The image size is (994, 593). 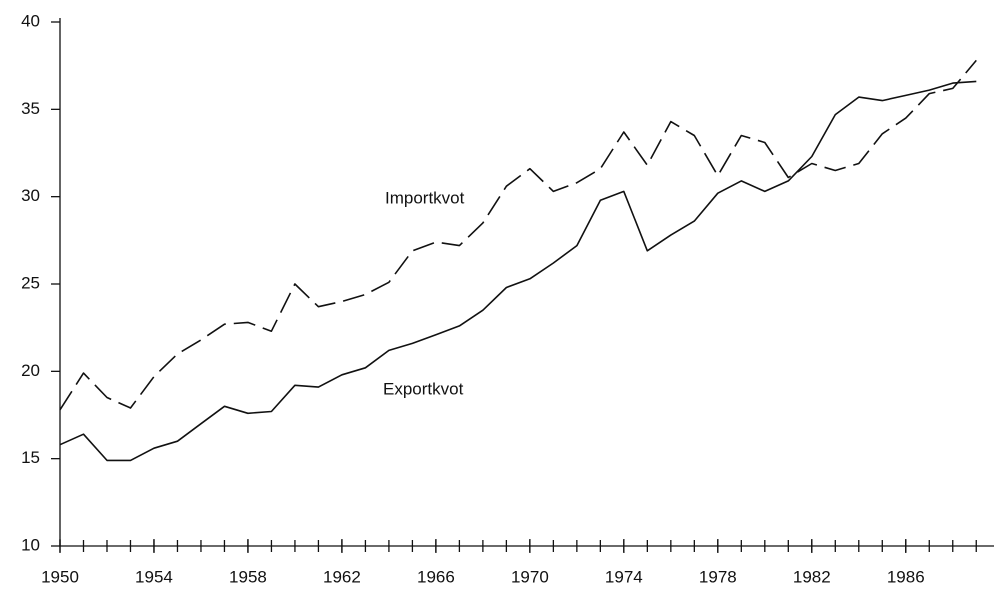 I want to click on y-tick-label: 20, so click(x=30, y=370).